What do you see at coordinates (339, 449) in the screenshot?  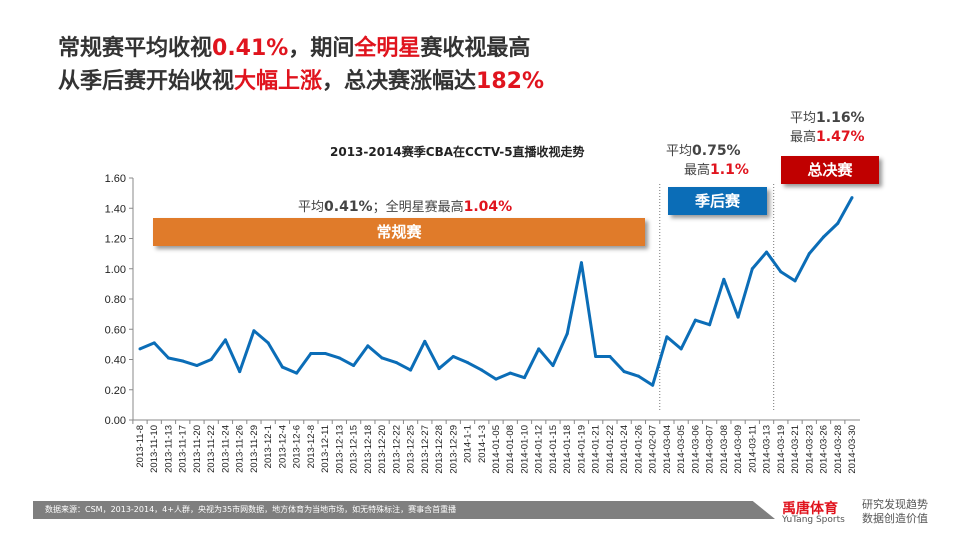 I see `x-tick-label: 2013-12-13` at bounding box center [339, 449].